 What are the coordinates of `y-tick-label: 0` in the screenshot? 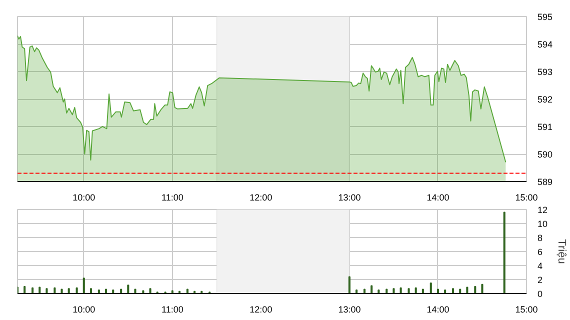 It's located at (540, 294).